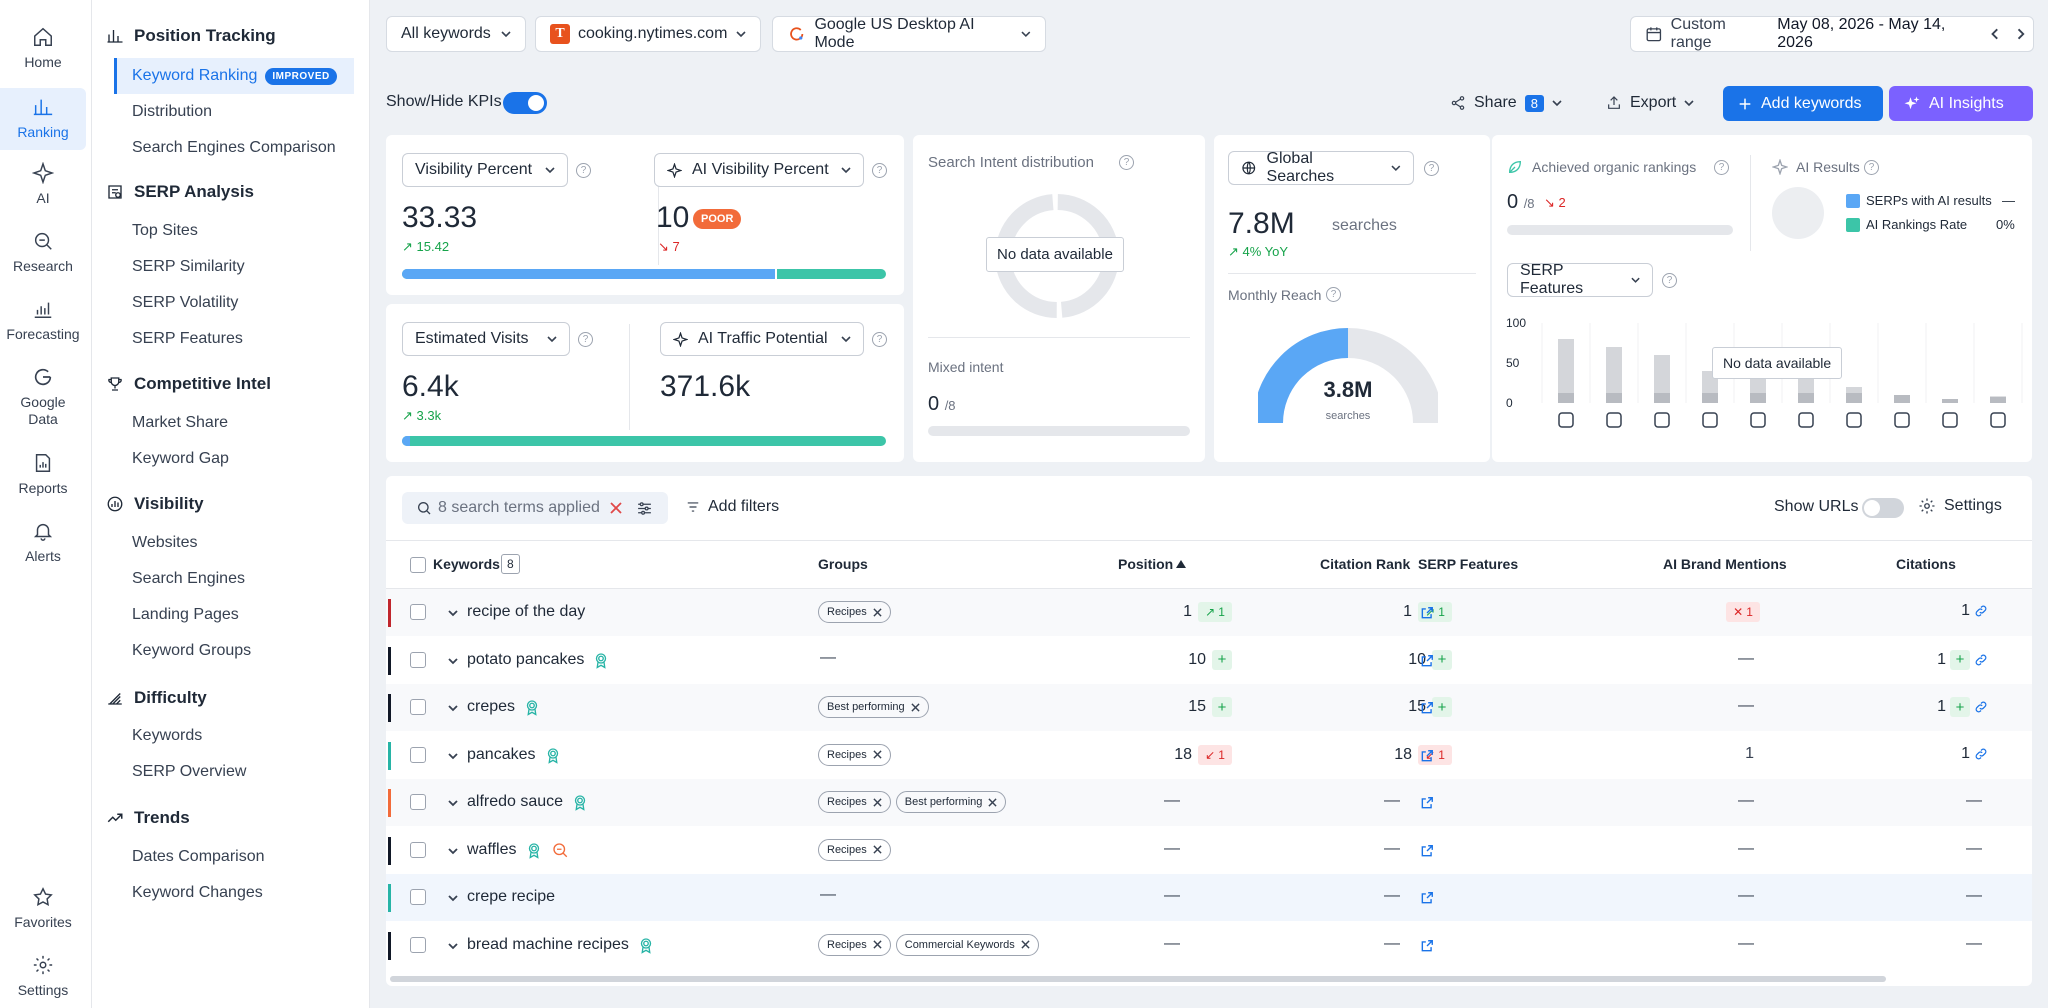 The height and width of the screenshot is (1008, 2048). I want to click on nav-item-serp-features: SERP Features, so click(187, 338).